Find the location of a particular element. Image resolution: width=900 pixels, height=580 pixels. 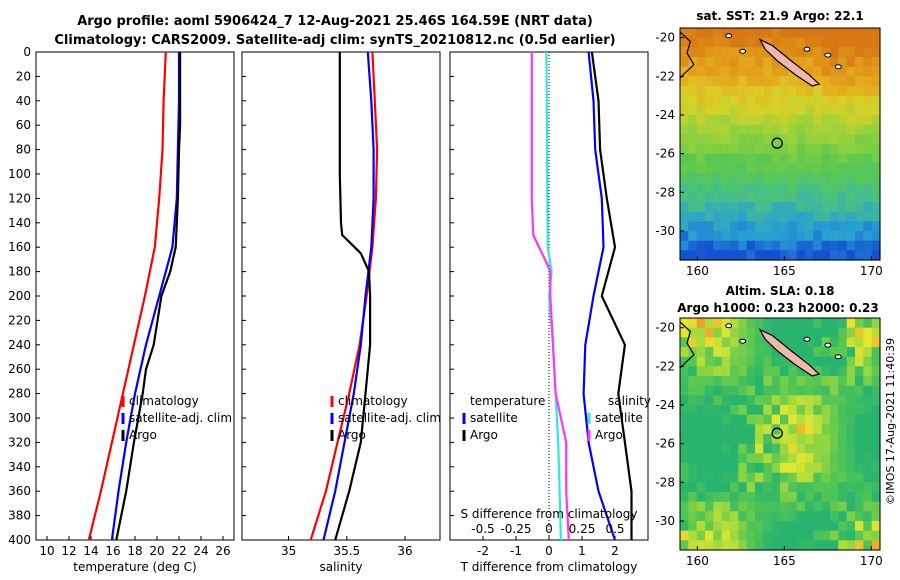

x2-tick-label: 0 is located at coordinates (549, 529).